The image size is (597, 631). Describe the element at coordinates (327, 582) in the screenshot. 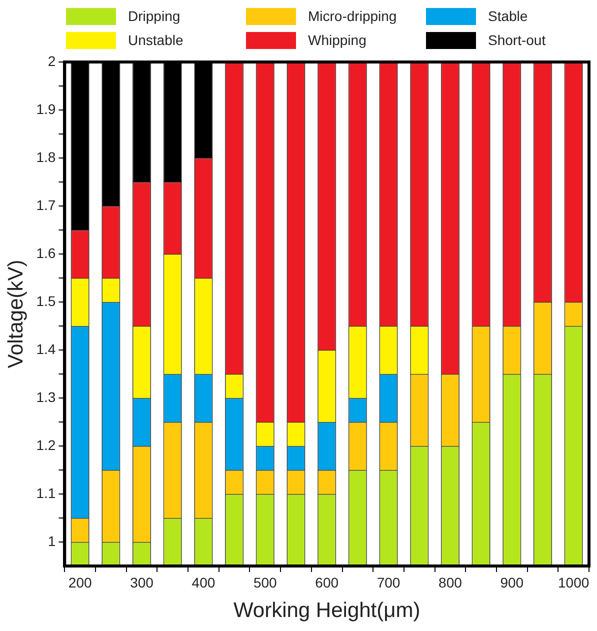

I see `x-tick-label: 600` at that location.